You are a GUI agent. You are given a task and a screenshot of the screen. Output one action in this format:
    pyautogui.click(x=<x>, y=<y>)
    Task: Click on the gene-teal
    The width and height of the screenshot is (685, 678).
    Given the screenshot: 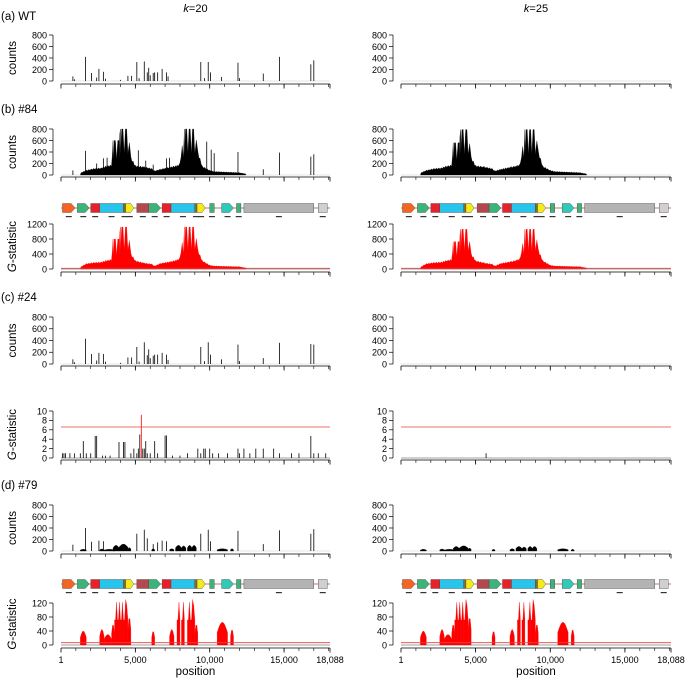 What is the action you would take?
    pyautogui.click(x=568, y=584)
    